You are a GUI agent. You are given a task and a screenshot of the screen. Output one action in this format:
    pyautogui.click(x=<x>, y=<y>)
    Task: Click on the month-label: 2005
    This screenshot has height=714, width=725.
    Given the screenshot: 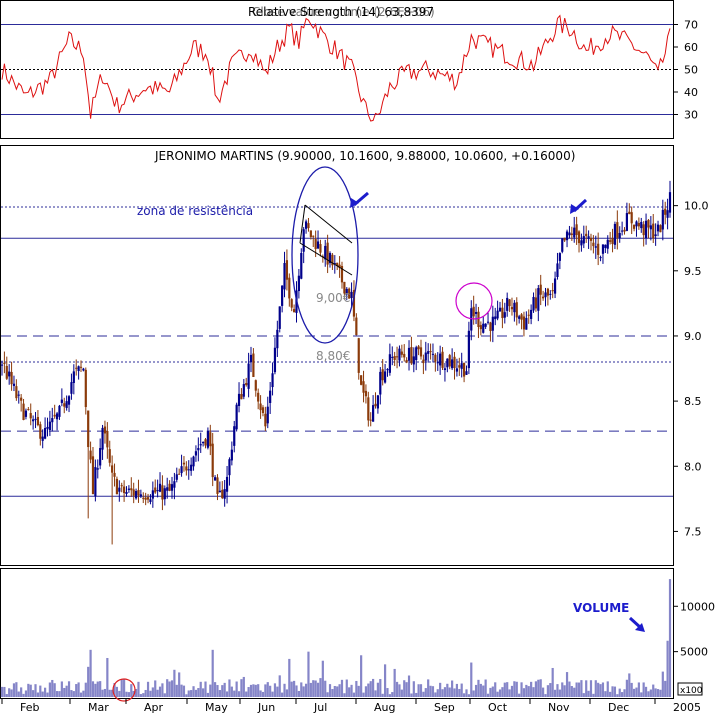 What is the action you would take?
    pyautogui.click(x=687, y=707)
    